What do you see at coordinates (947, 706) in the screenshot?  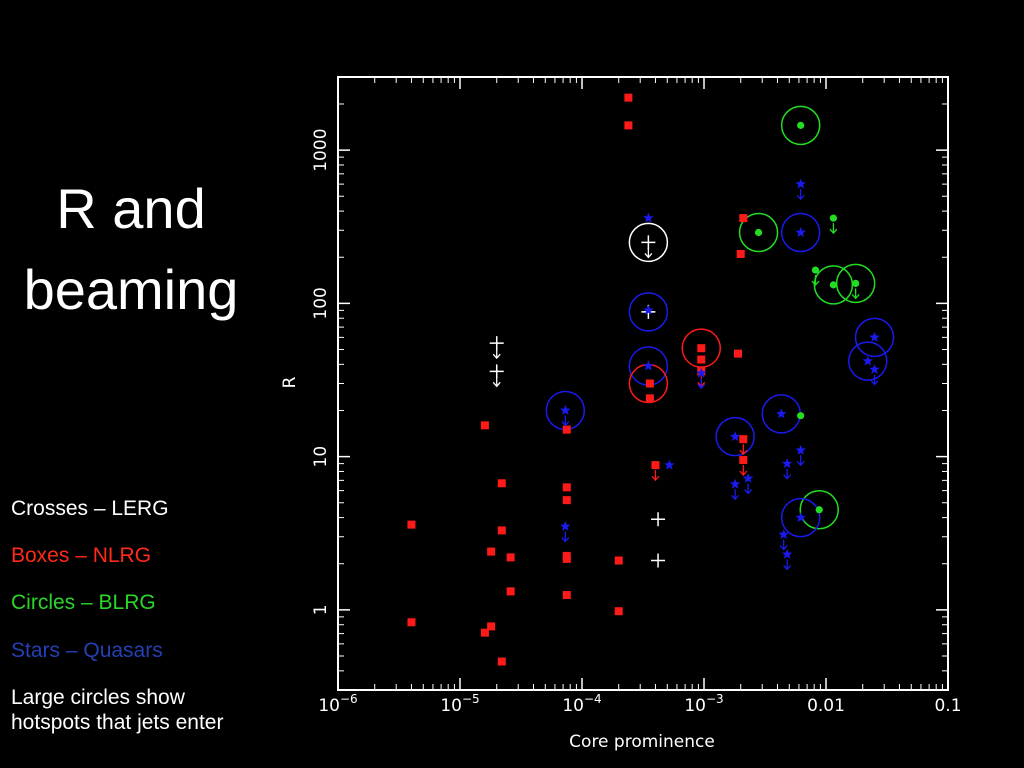 I see `x-tick-label: 0.1` at bounding box center [947, 706].